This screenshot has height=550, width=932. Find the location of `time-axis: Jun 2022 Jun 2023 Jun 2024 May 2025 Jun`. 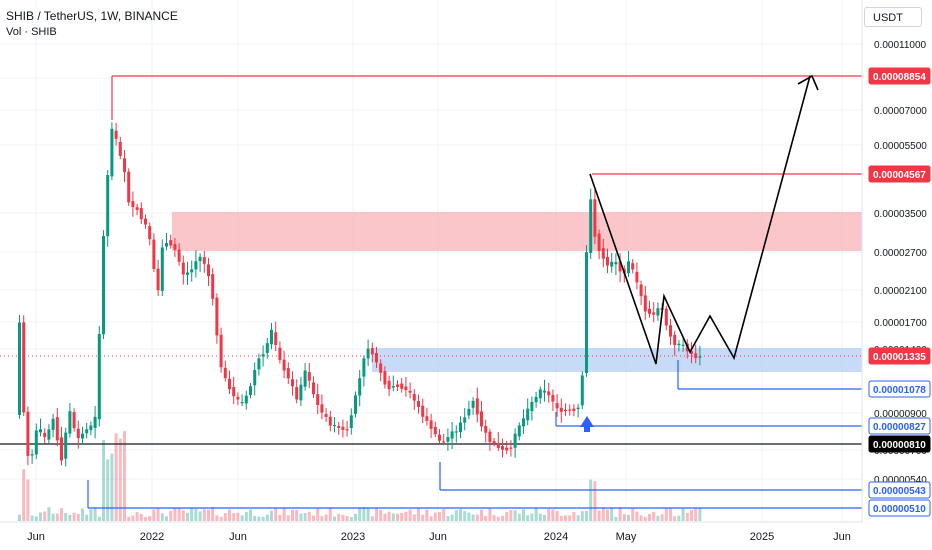

time-axis: Jun 2022 Jun 2023 Jun 2024 May 2025 Jun is located at coordinates (431, 532).